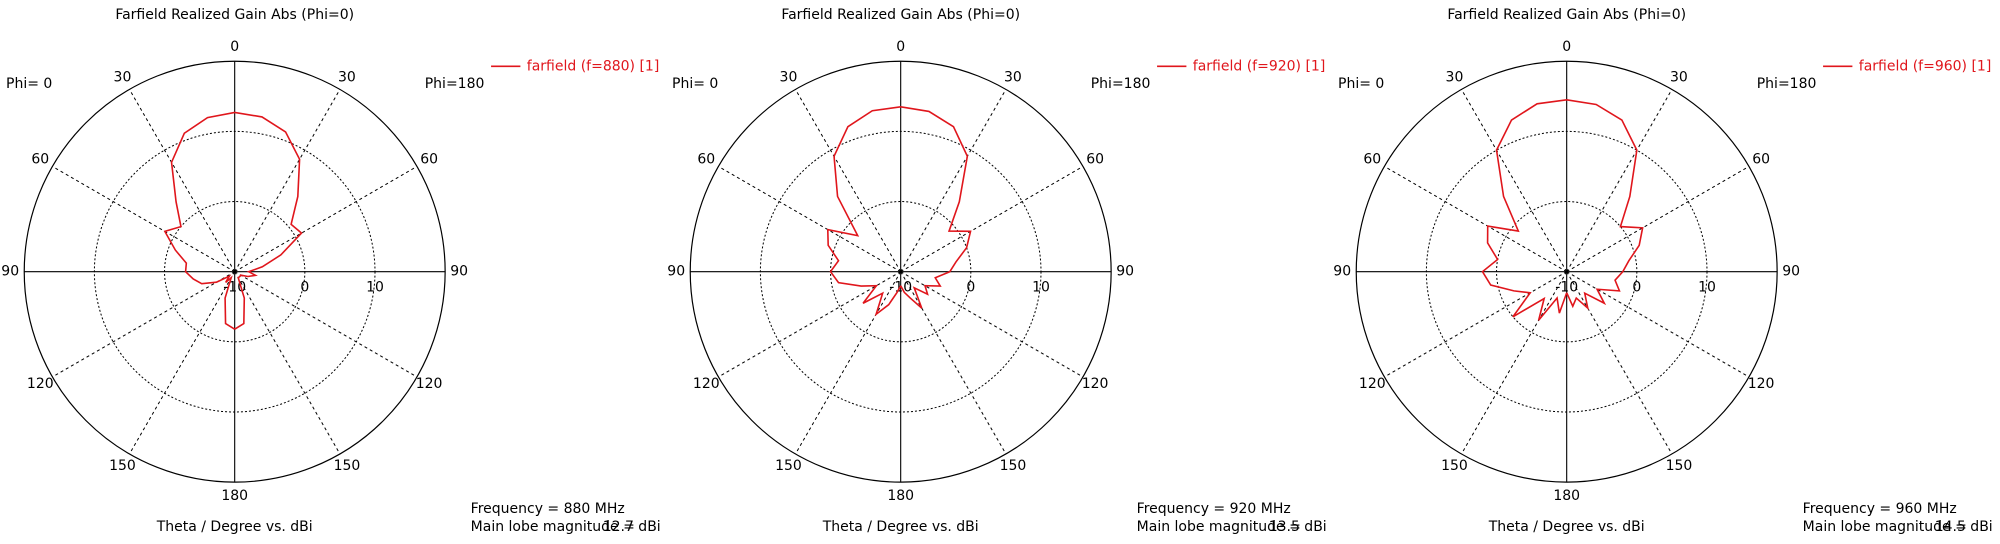 The width and height of the screenshot is (2000, 544). What do you see at coordinates (1964, 527) in the screenshot?
I see `annotation: 14.5 dBi` at bounding box center [1964, 527].